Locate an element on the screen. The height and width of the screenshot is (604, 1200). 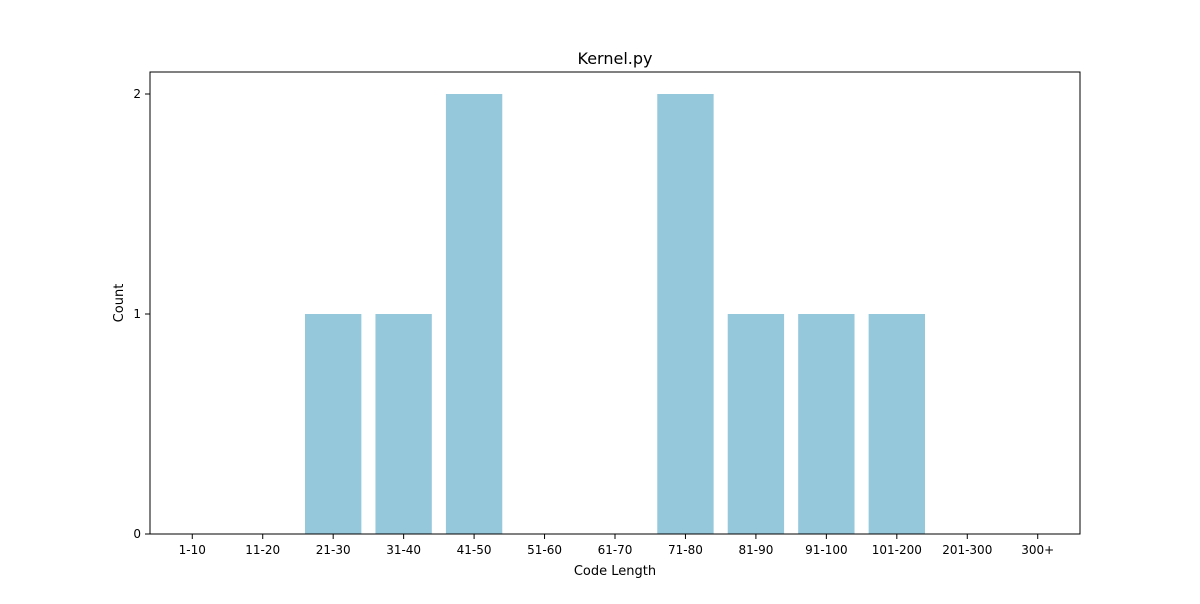
x-tick-label: 61-70 is located at coordinates (615, 550).